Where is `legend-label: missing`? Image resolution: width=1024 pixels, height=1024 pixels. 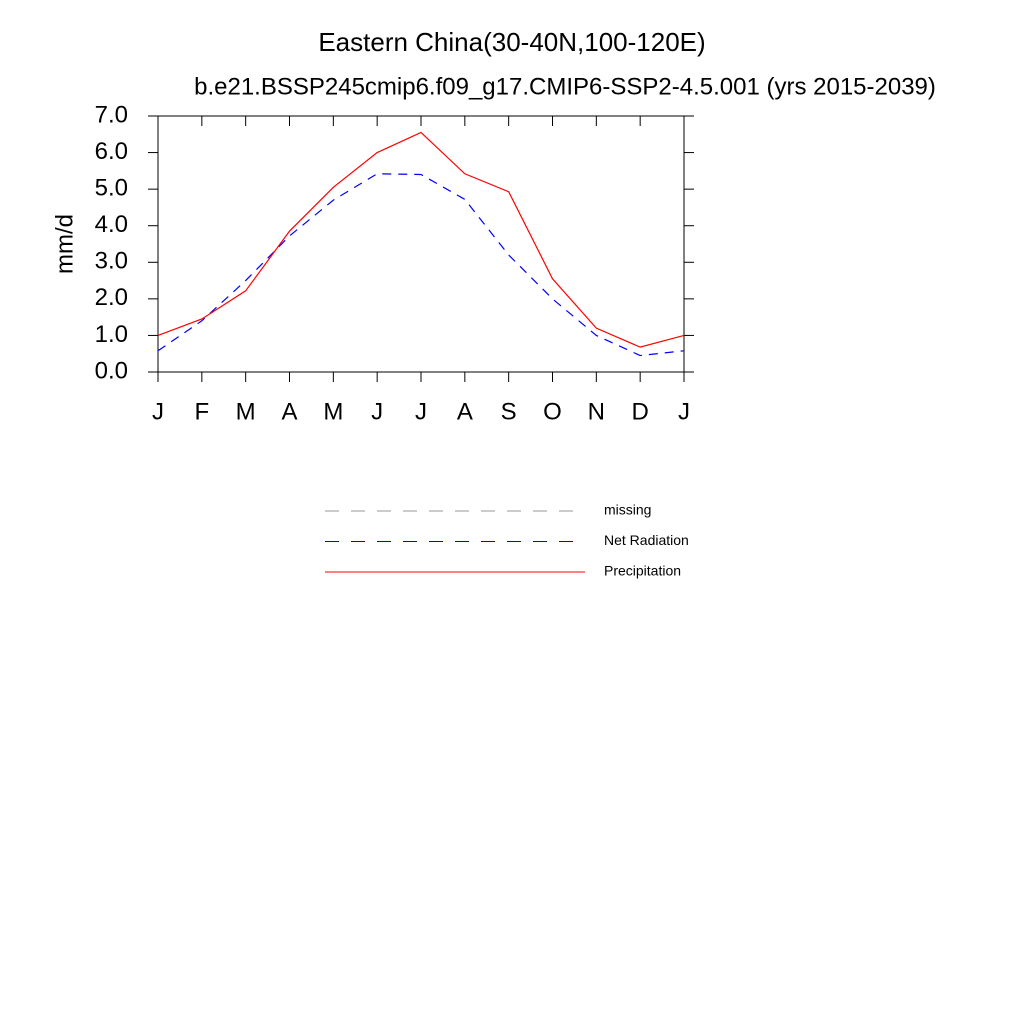
legend-label: missing is located at coordinates (627, 510).